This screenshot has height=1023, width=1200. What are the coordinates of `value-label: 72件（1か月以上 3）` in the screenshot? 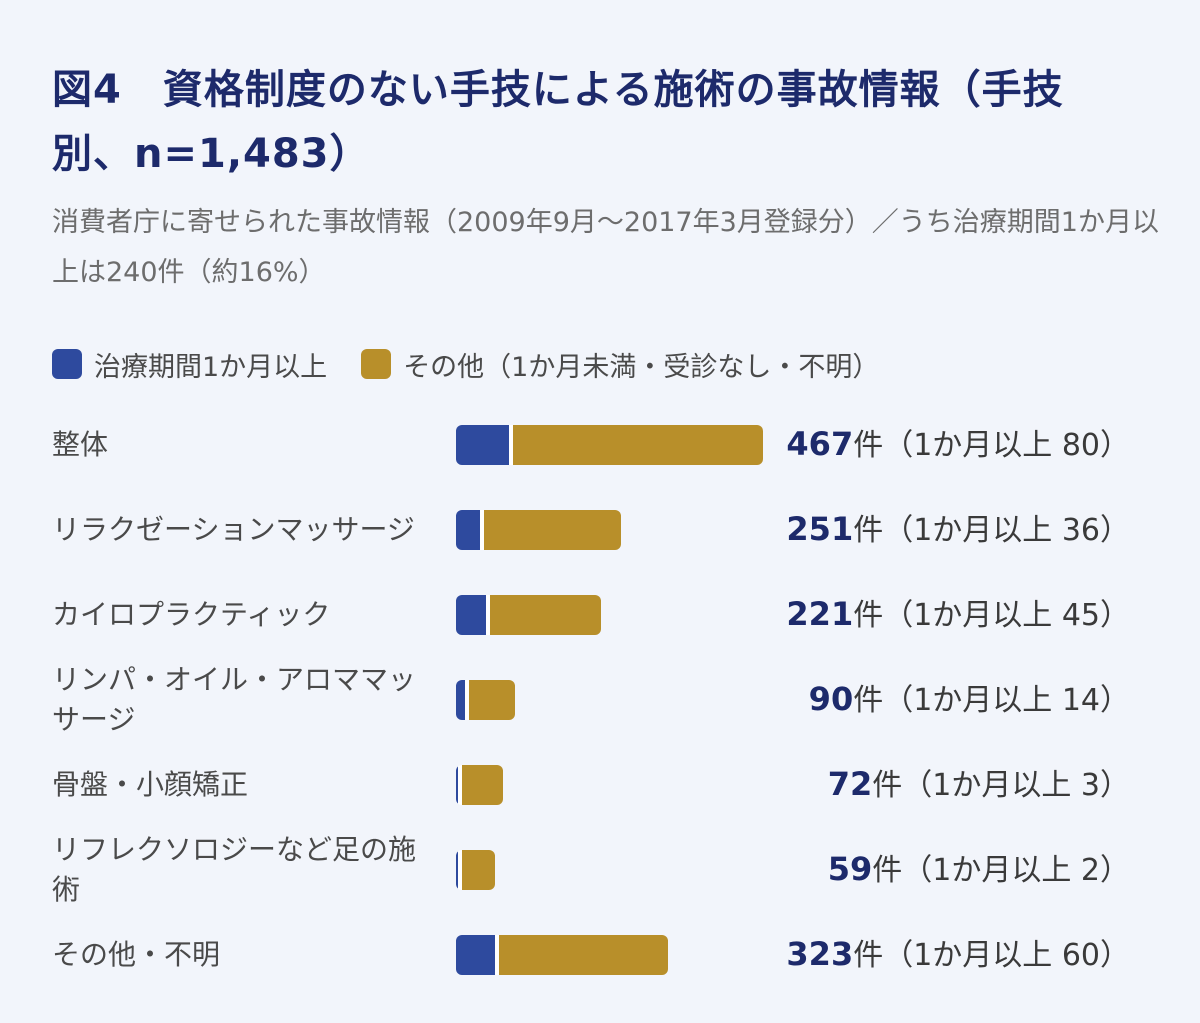 It's located at (979, 785).